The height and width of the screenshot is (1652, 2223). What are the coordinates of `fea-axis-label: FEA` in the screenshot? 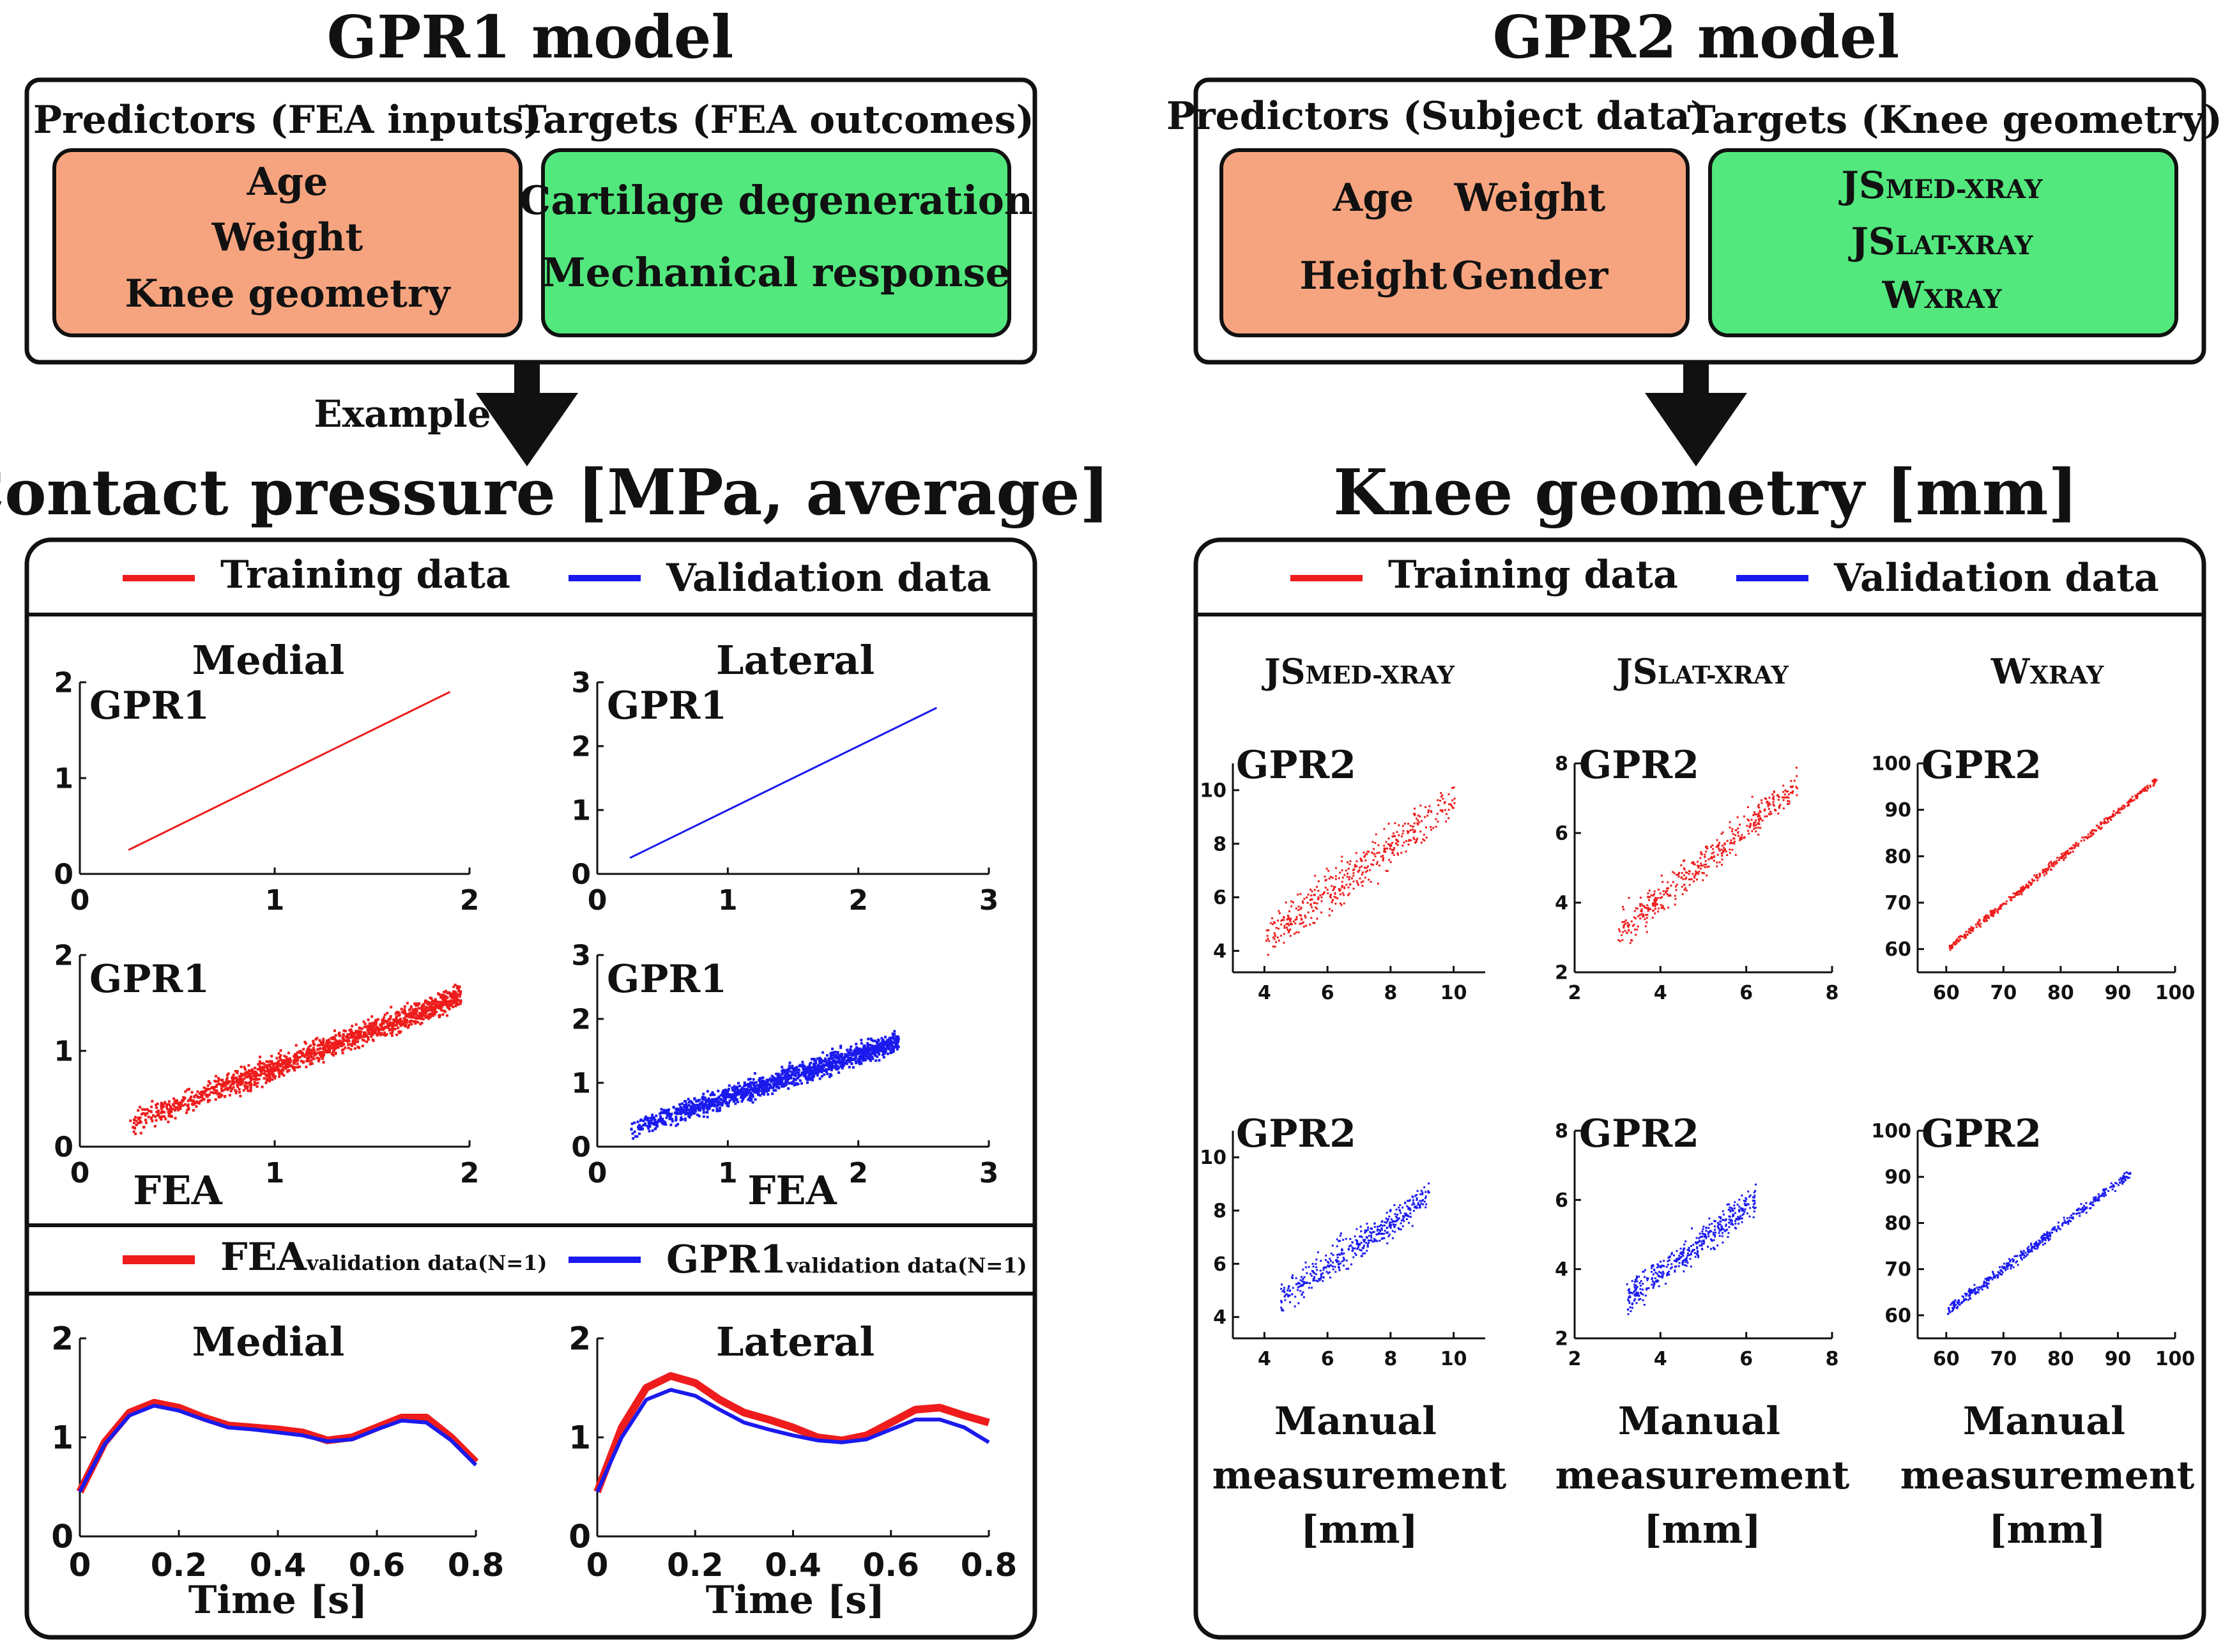 It's located at (792, 1190).